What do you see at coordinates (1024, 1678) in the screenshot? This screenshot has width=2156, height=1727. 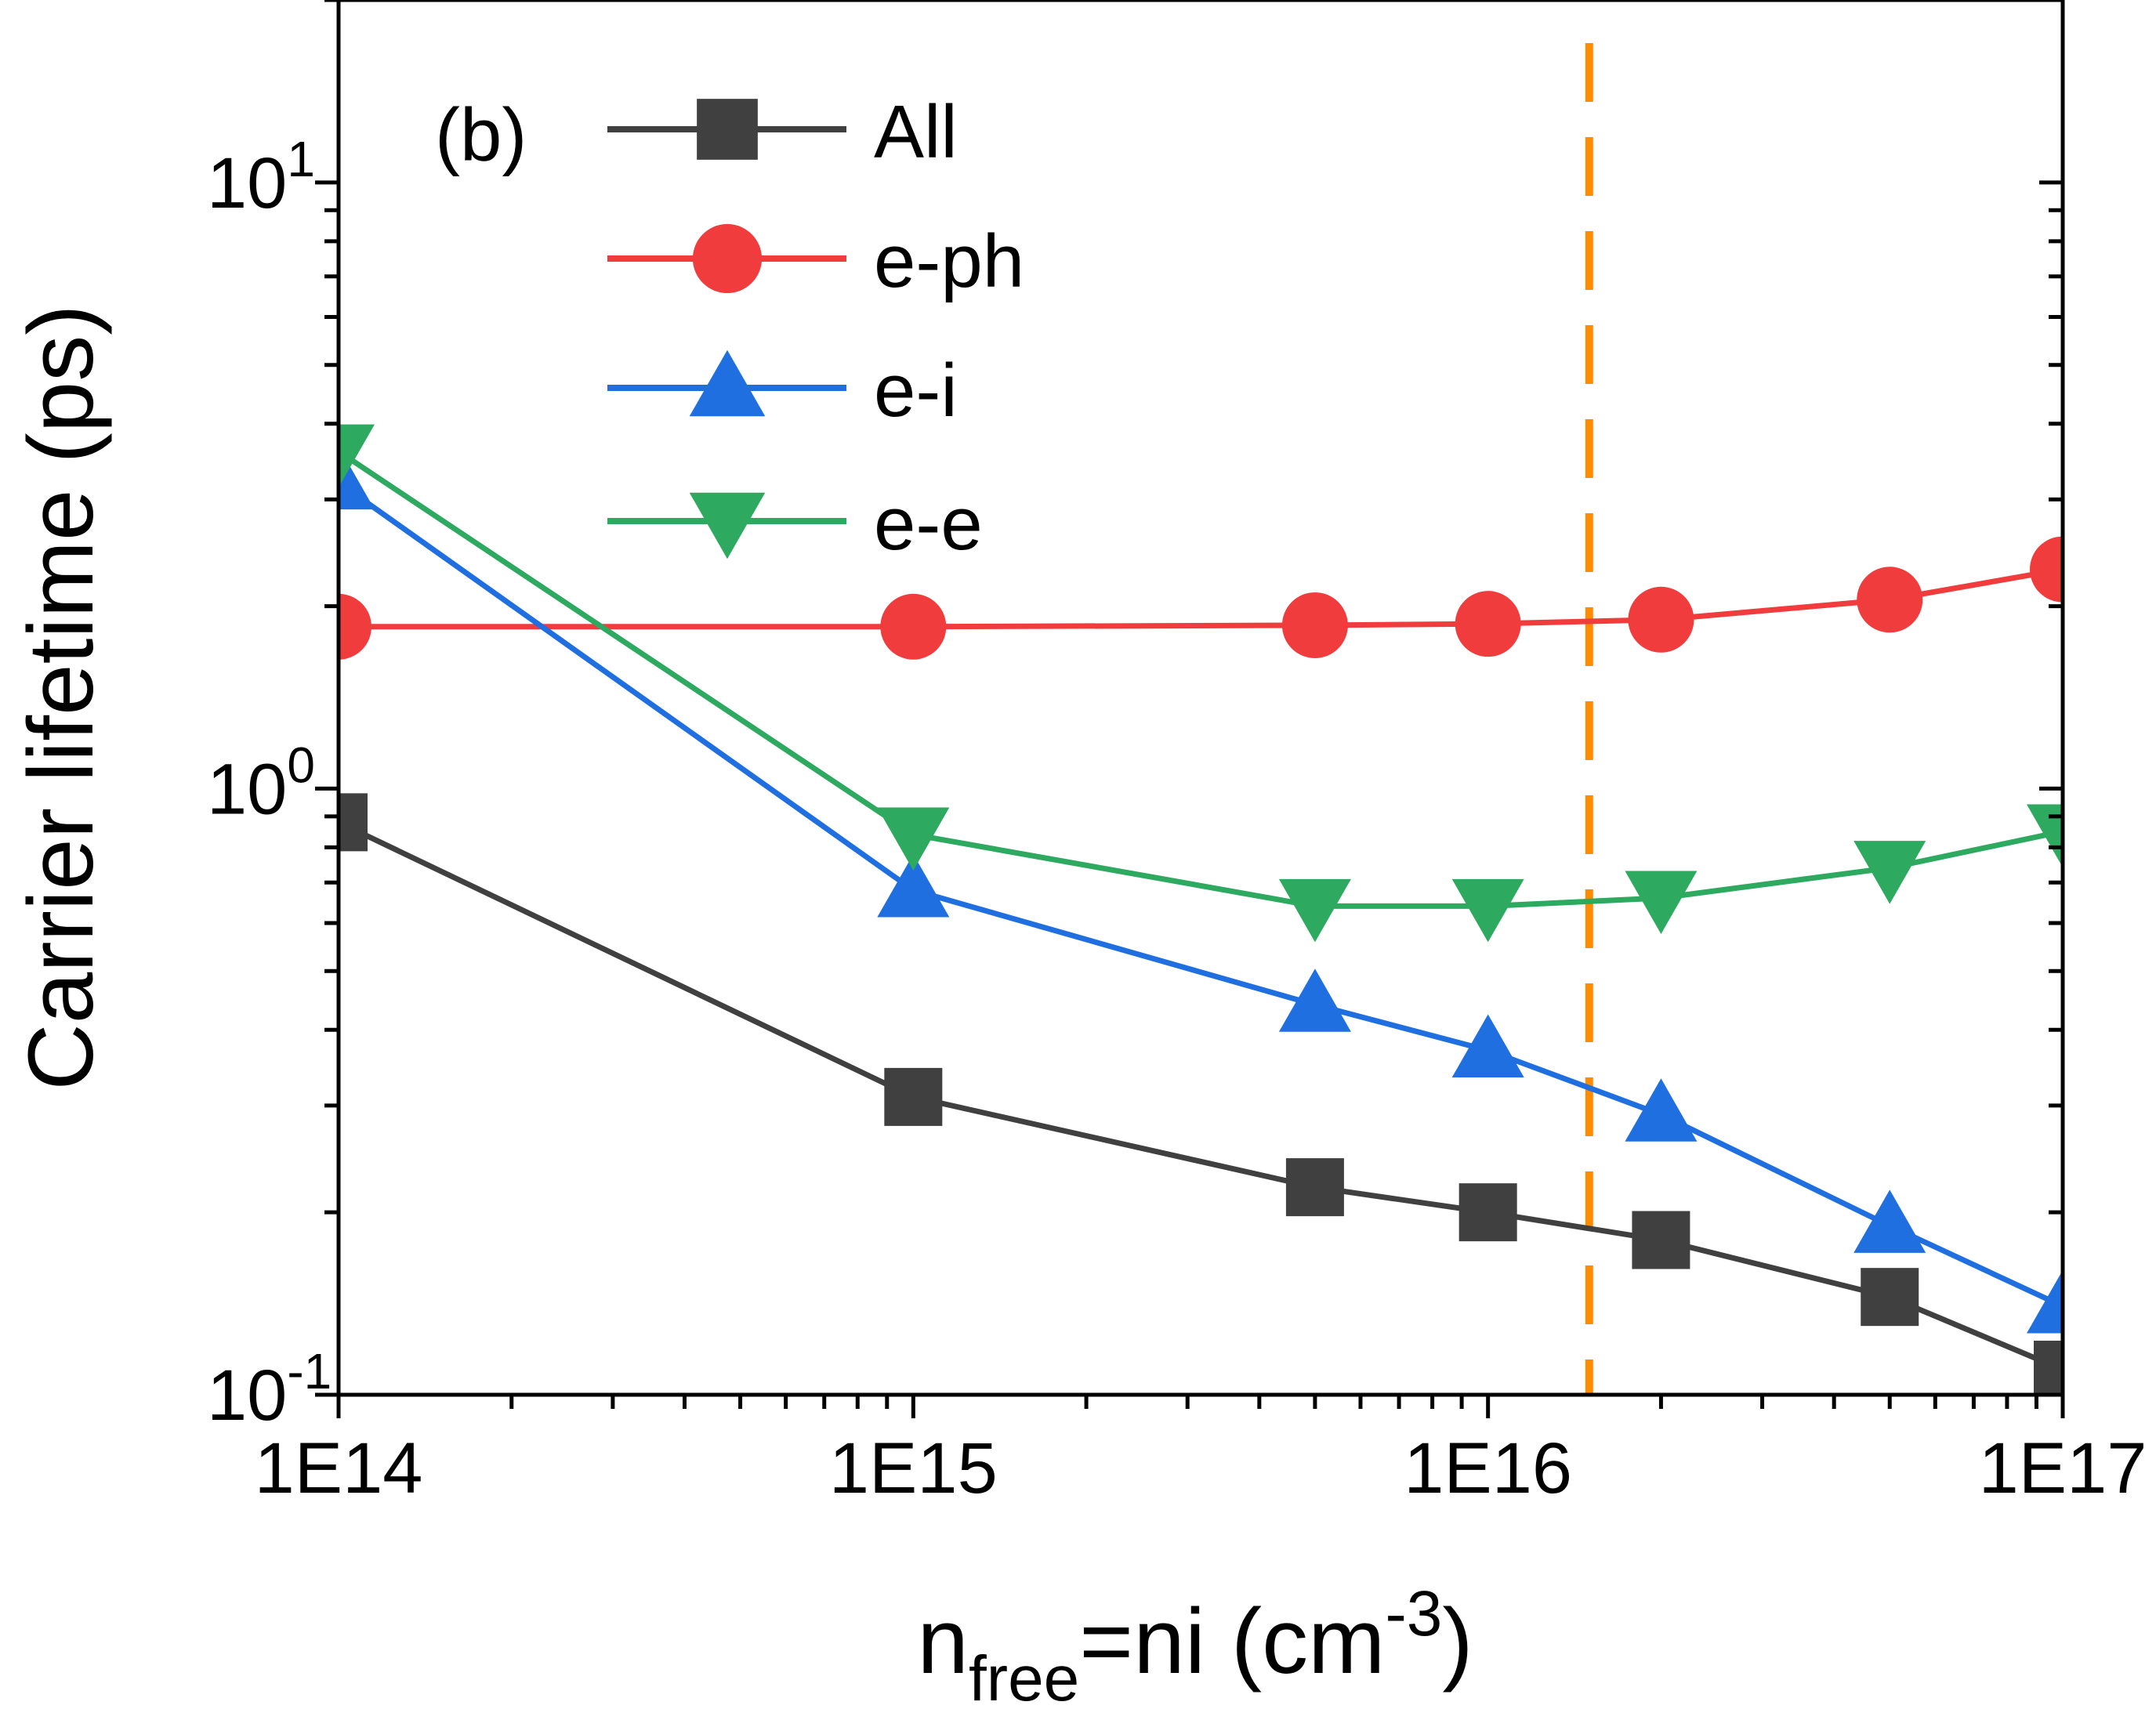 I see `x-axis-title-sub: free` at bounding box center [1024, 1678].